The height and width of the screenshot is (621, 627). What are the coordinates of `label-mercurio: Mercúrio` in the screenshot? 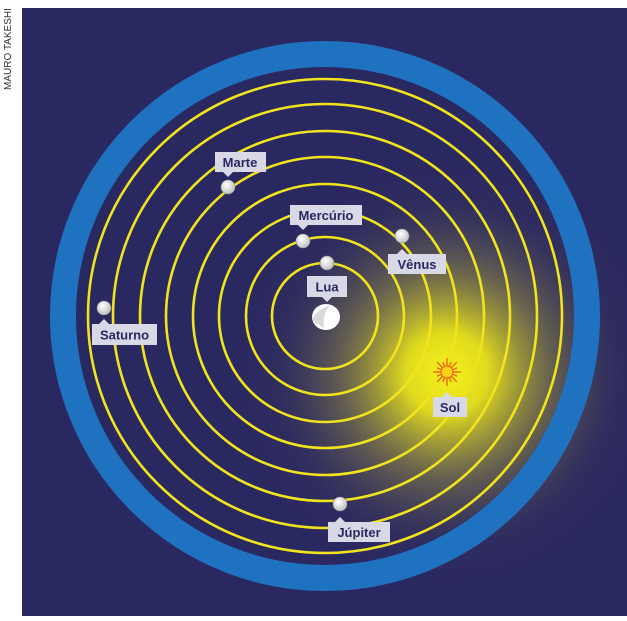 It's located at (326, 217).